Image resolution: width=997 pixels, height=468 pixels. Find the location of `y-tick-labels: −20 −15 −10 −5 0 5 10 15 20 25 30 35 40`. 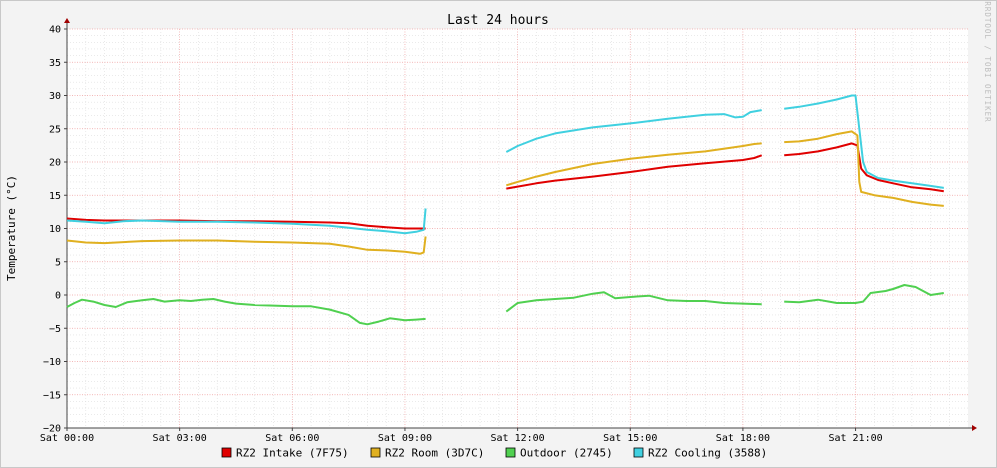

y-tick-labels: −20 −15 −10 −5 0 5 10 15 20 25 30 35 40 is located at coordinates (55, 230).